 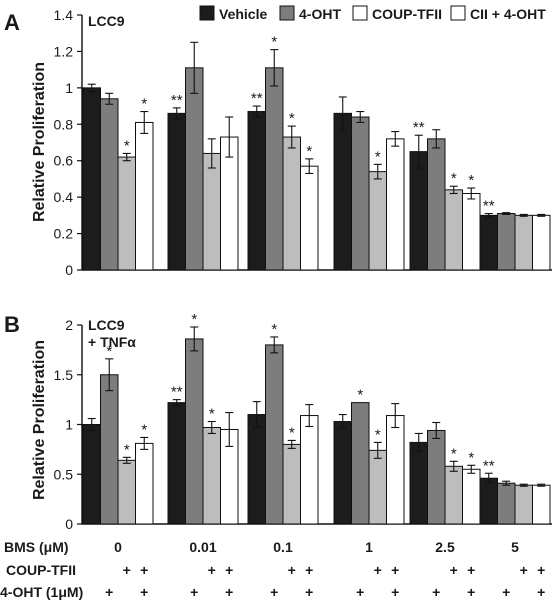 I want to click on significance-mark-b-4-oht-3: *, so click(x=360, y=395).